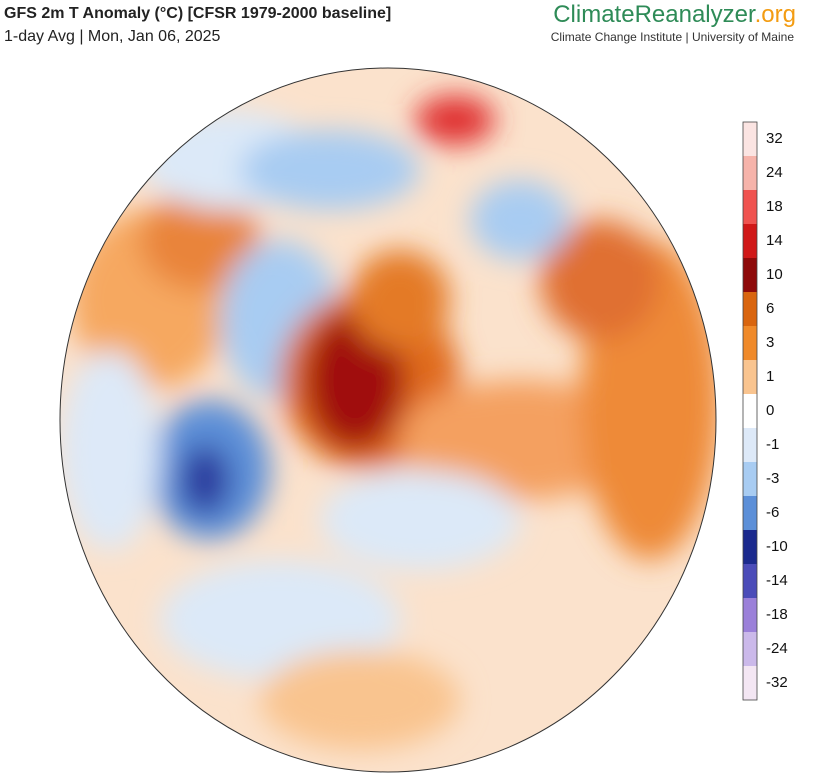  Describe the element at coordinates (777, 682) in the screenshot. I see `colorbar-label: -32` at that location.